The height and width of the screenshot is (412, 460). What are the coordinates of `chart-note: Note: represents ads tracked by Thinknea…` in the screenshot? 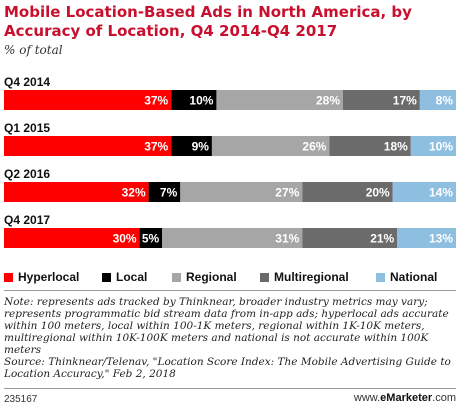 It's located at (226, 326).